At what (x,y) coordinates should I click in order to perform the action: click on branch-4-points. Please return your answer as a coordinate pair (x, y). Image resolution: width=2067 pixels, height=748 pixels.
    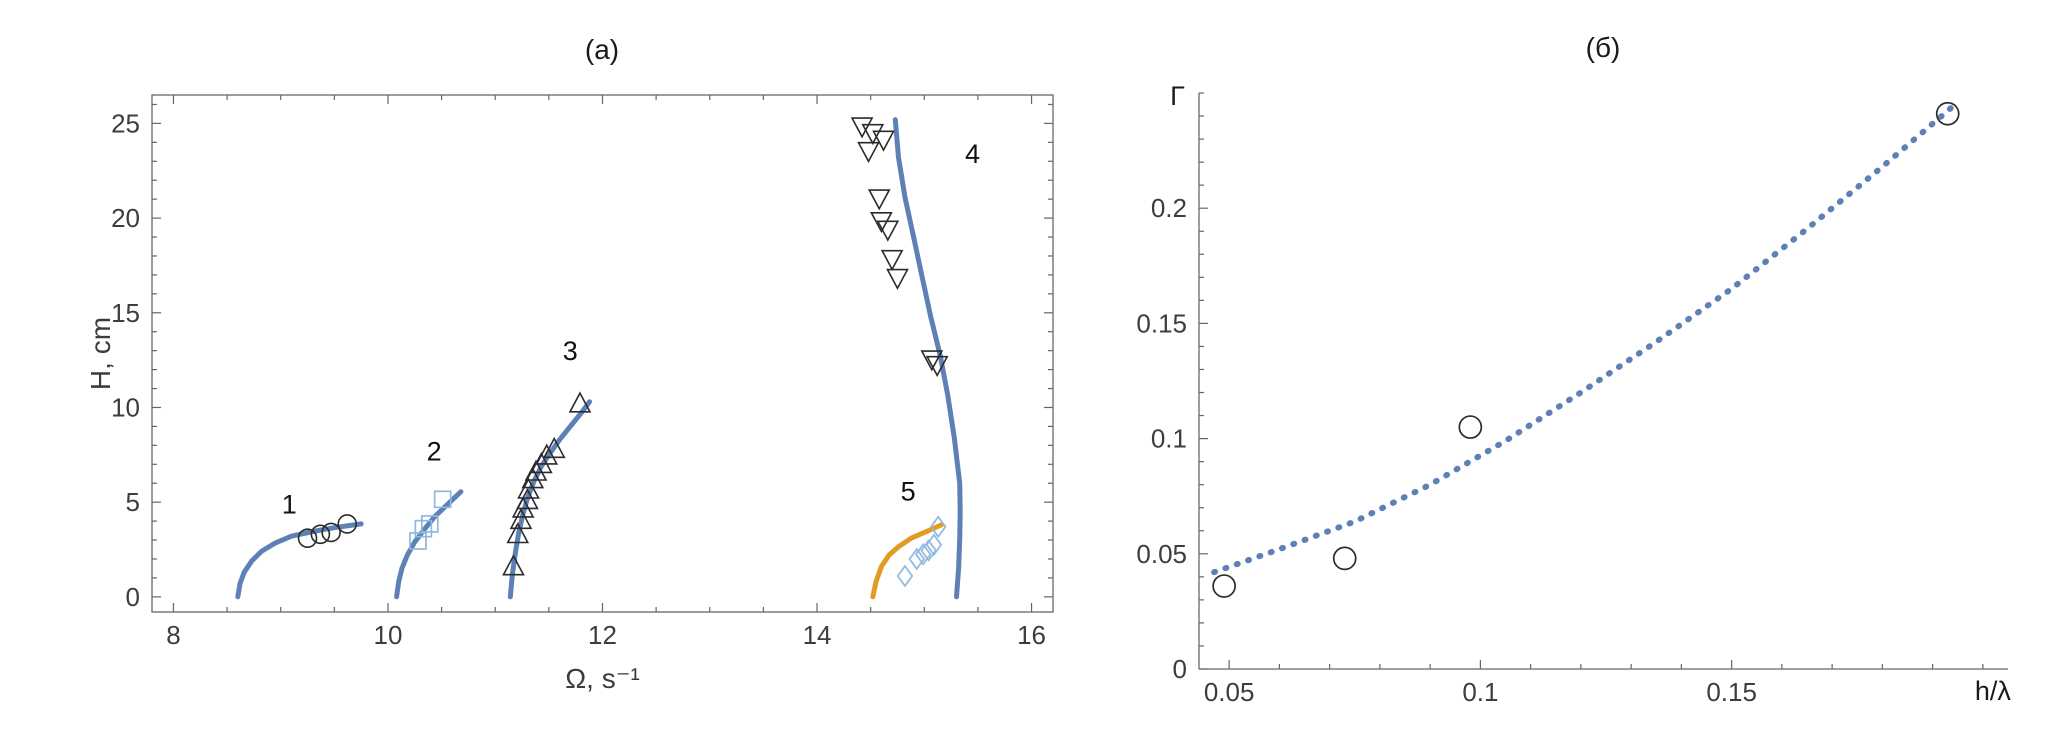
    Looking at the image, I should click on (899, 247).